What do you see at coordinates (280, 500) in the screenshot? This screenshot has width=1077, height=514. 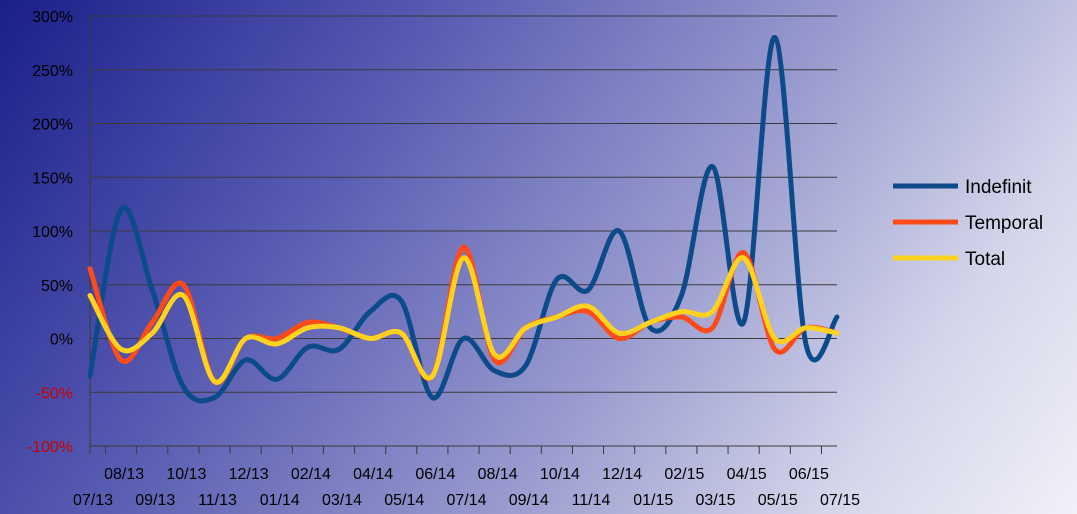 I see `x-tick-label: 01/14` at bounding box center [280, 500].